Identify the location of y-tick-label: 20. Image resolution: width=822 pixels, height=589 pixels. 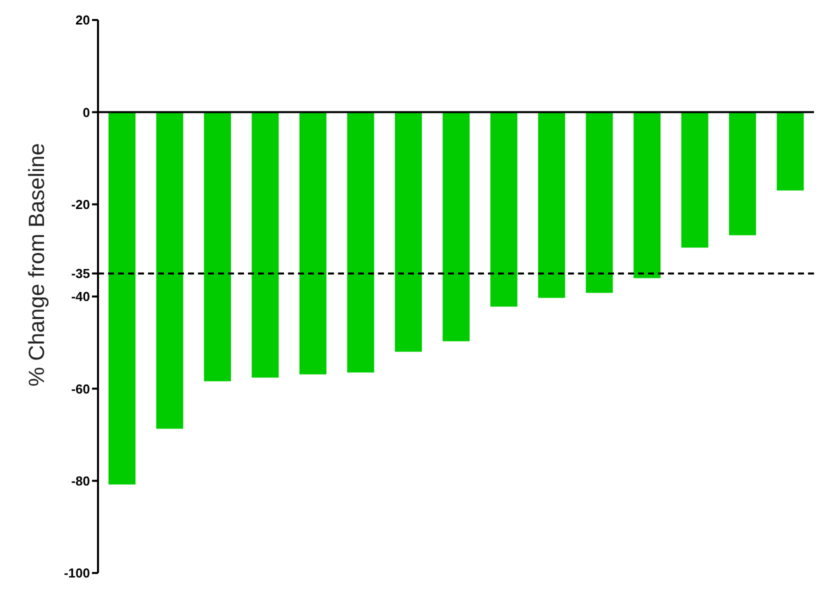
(83, 20).